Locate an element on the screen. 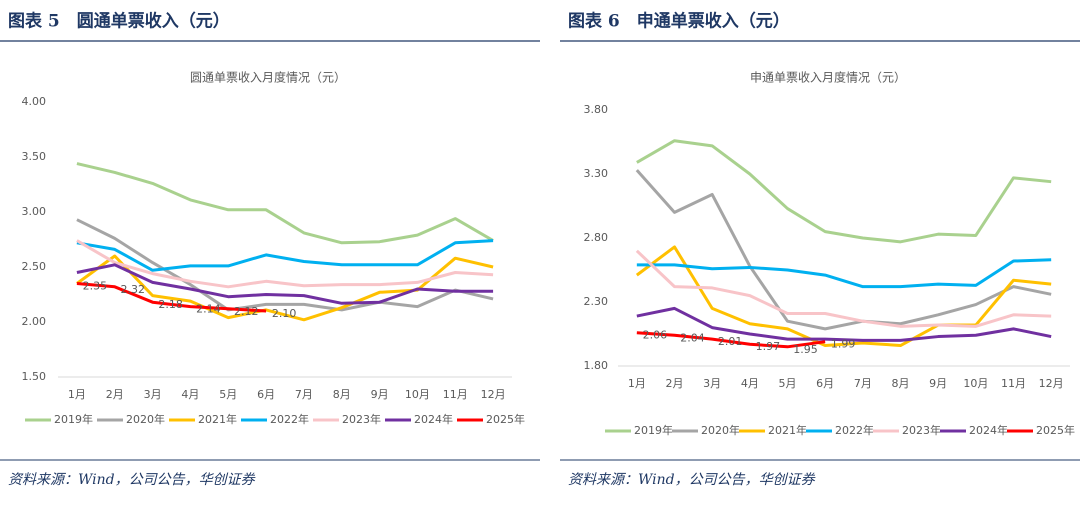 The height and width of the screenshot is (508, 1080). figure-header: 图表 6 申通单票收入（元） is located at coordinates (679, 21).